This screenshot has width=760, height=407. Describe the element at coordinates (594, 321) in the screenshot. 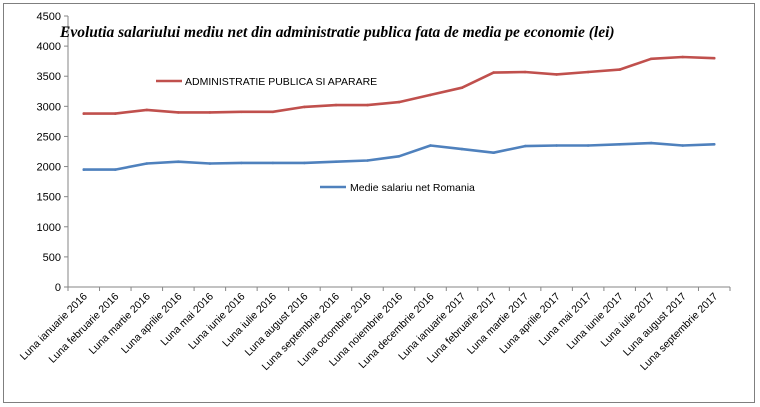

I see `x-category-label: Luna iunie 2017` at that location.